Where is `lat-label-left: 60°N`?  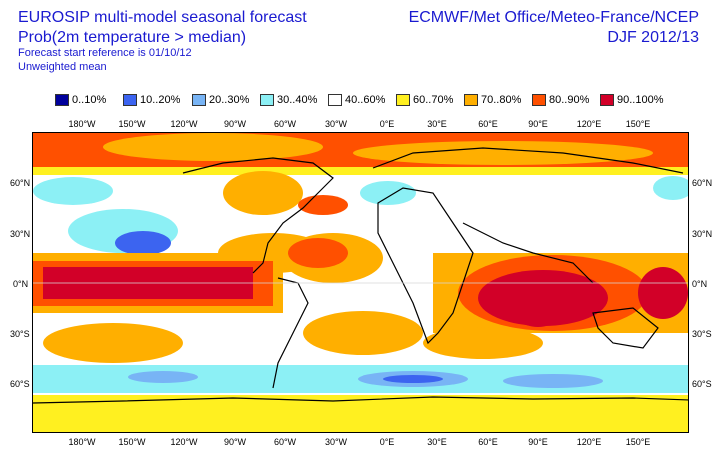 lat-label-left: 60°N is located at coordinates (20, 183).